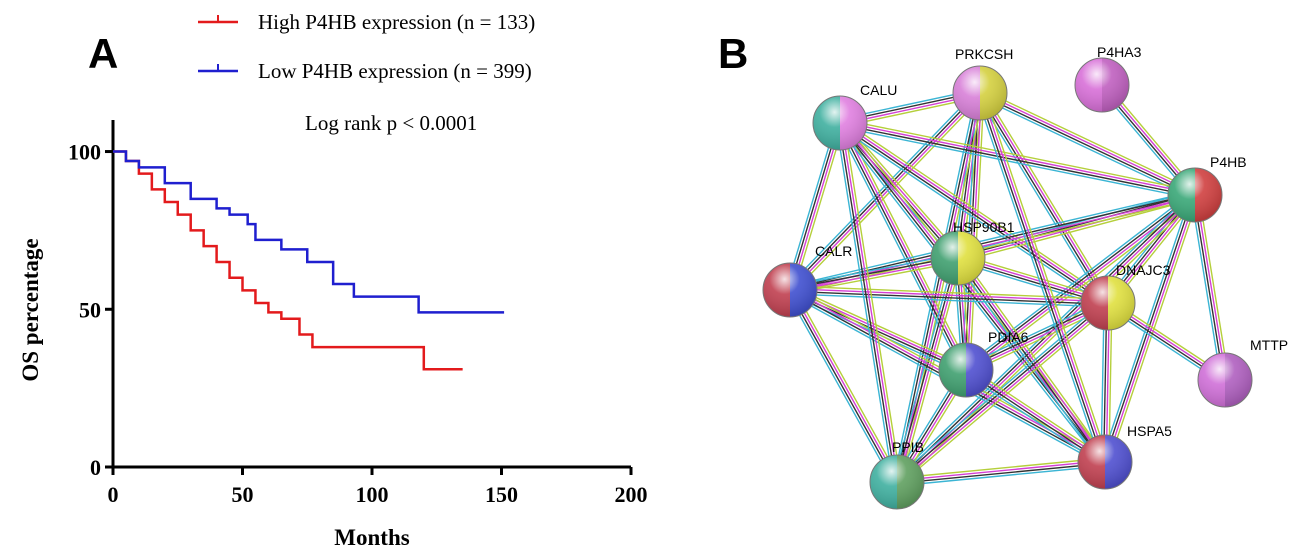  Describe the element at coordinates (1119, 52) in the screenshot. I see `node-label: P4HA3` at that location.